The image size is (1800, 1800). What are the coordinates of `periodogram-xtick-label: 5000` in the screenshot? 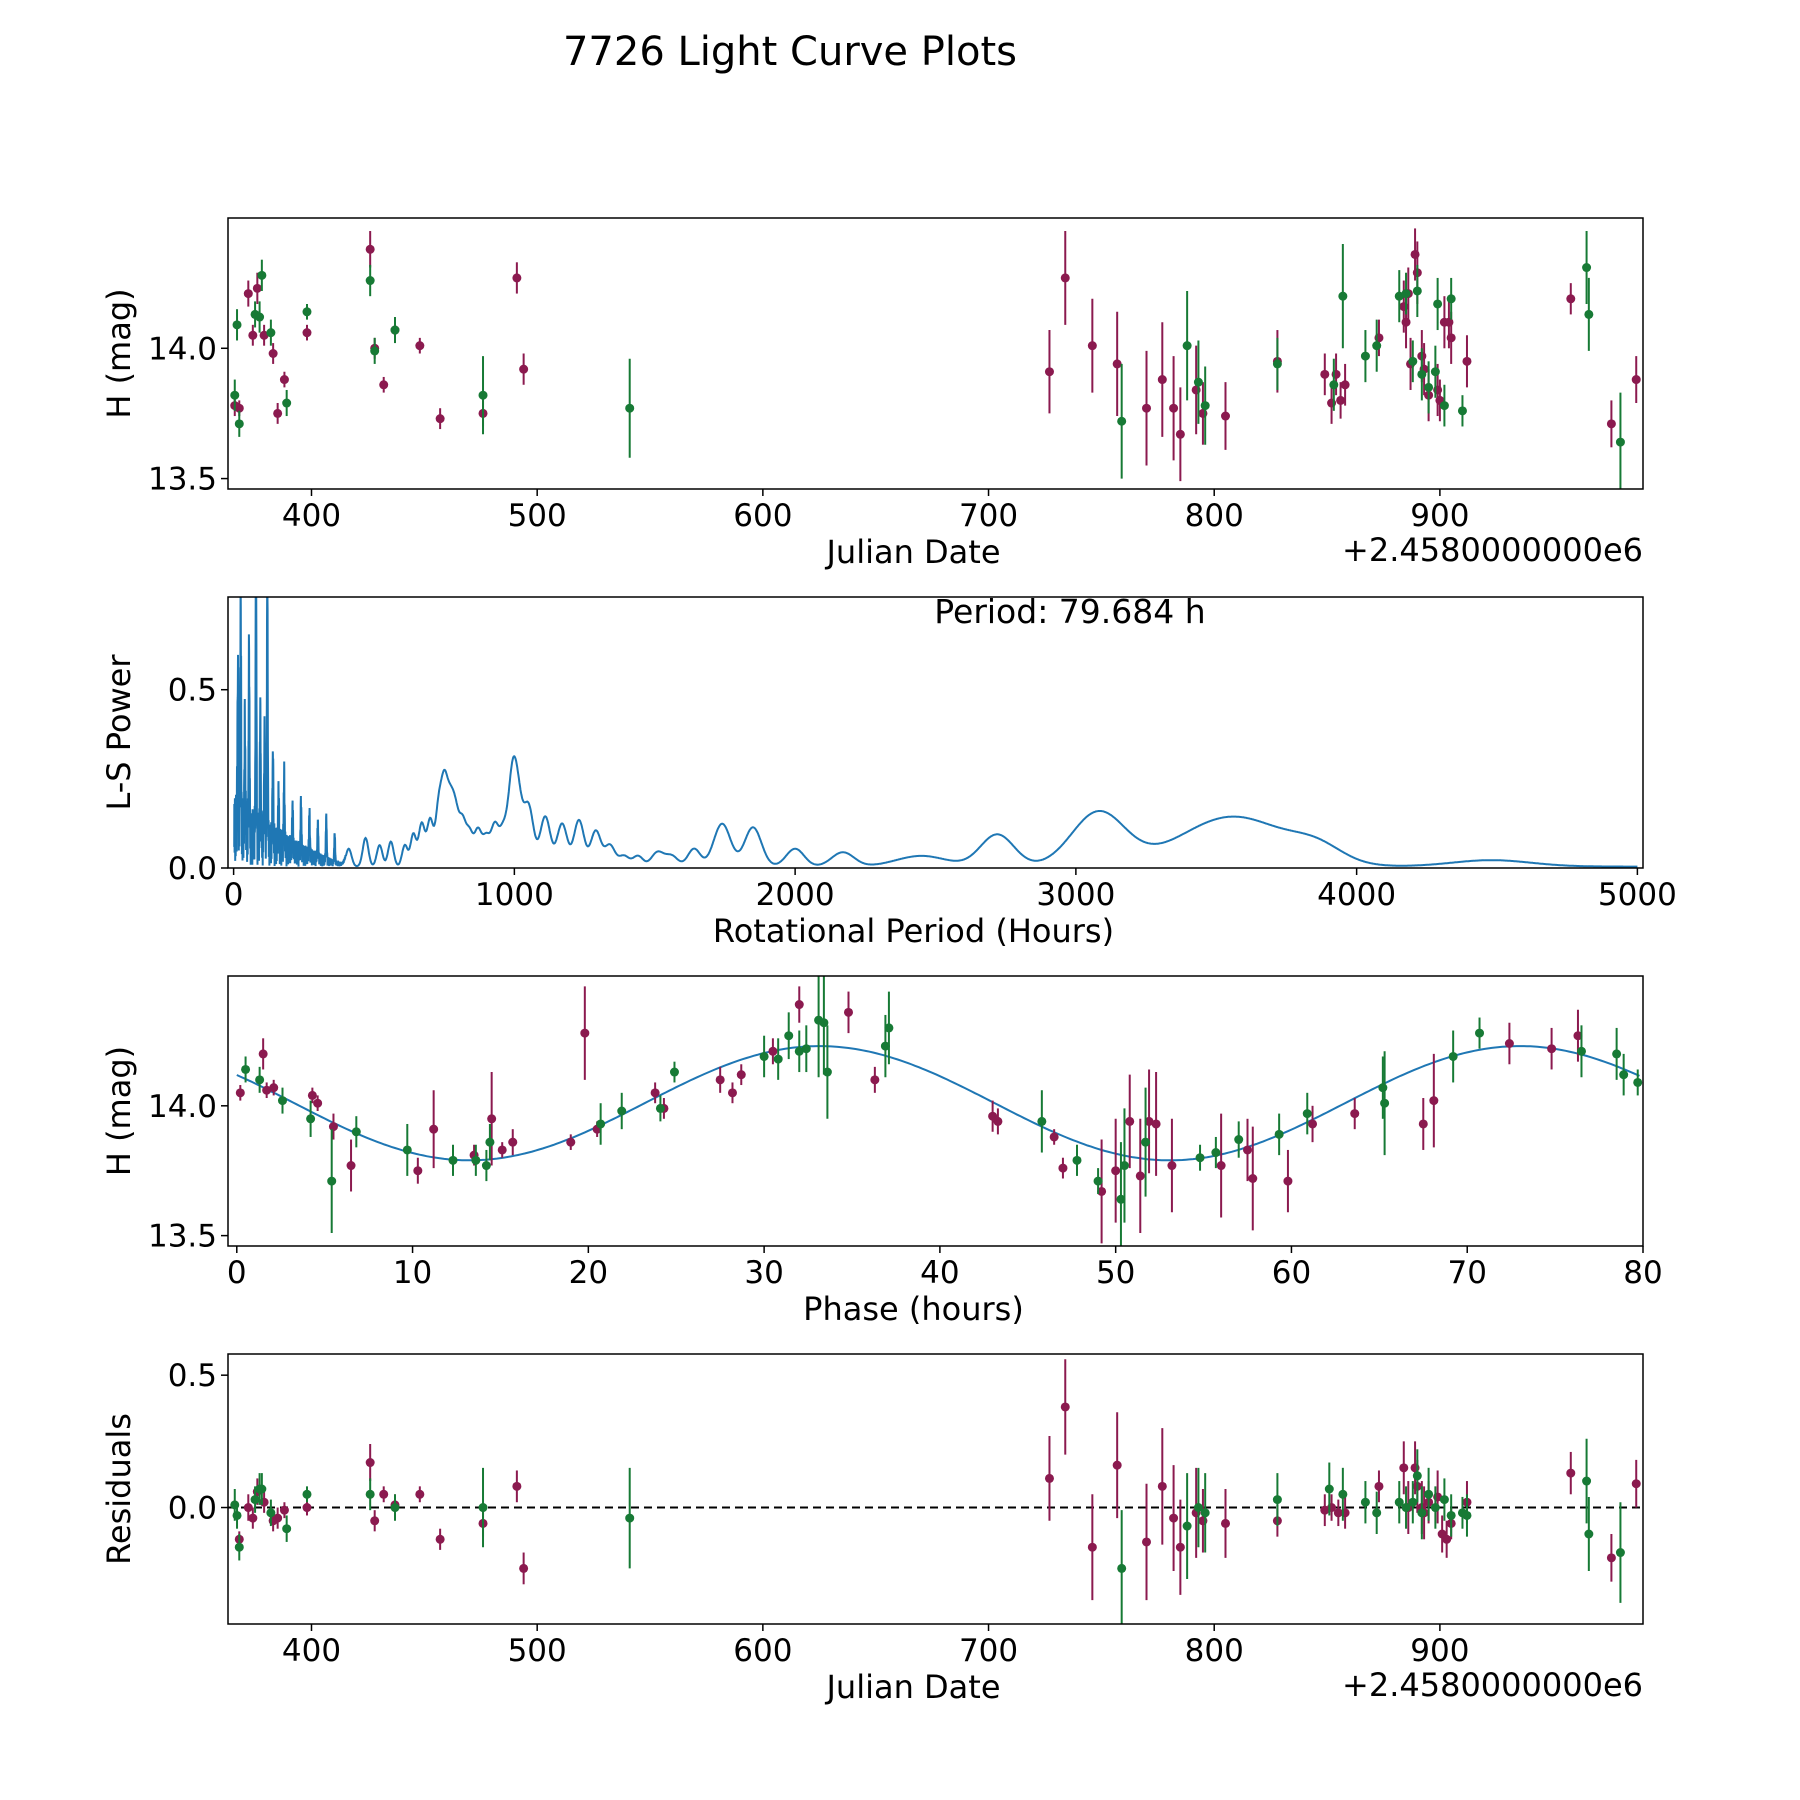 It's located at (1637, 895).